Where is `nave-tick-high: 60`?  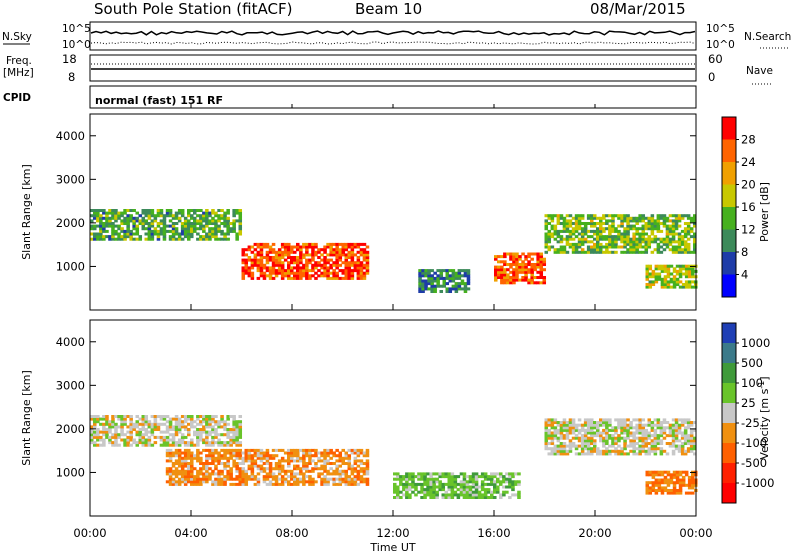
nave-tick-high: 60 is located at coordinates (715, 59).